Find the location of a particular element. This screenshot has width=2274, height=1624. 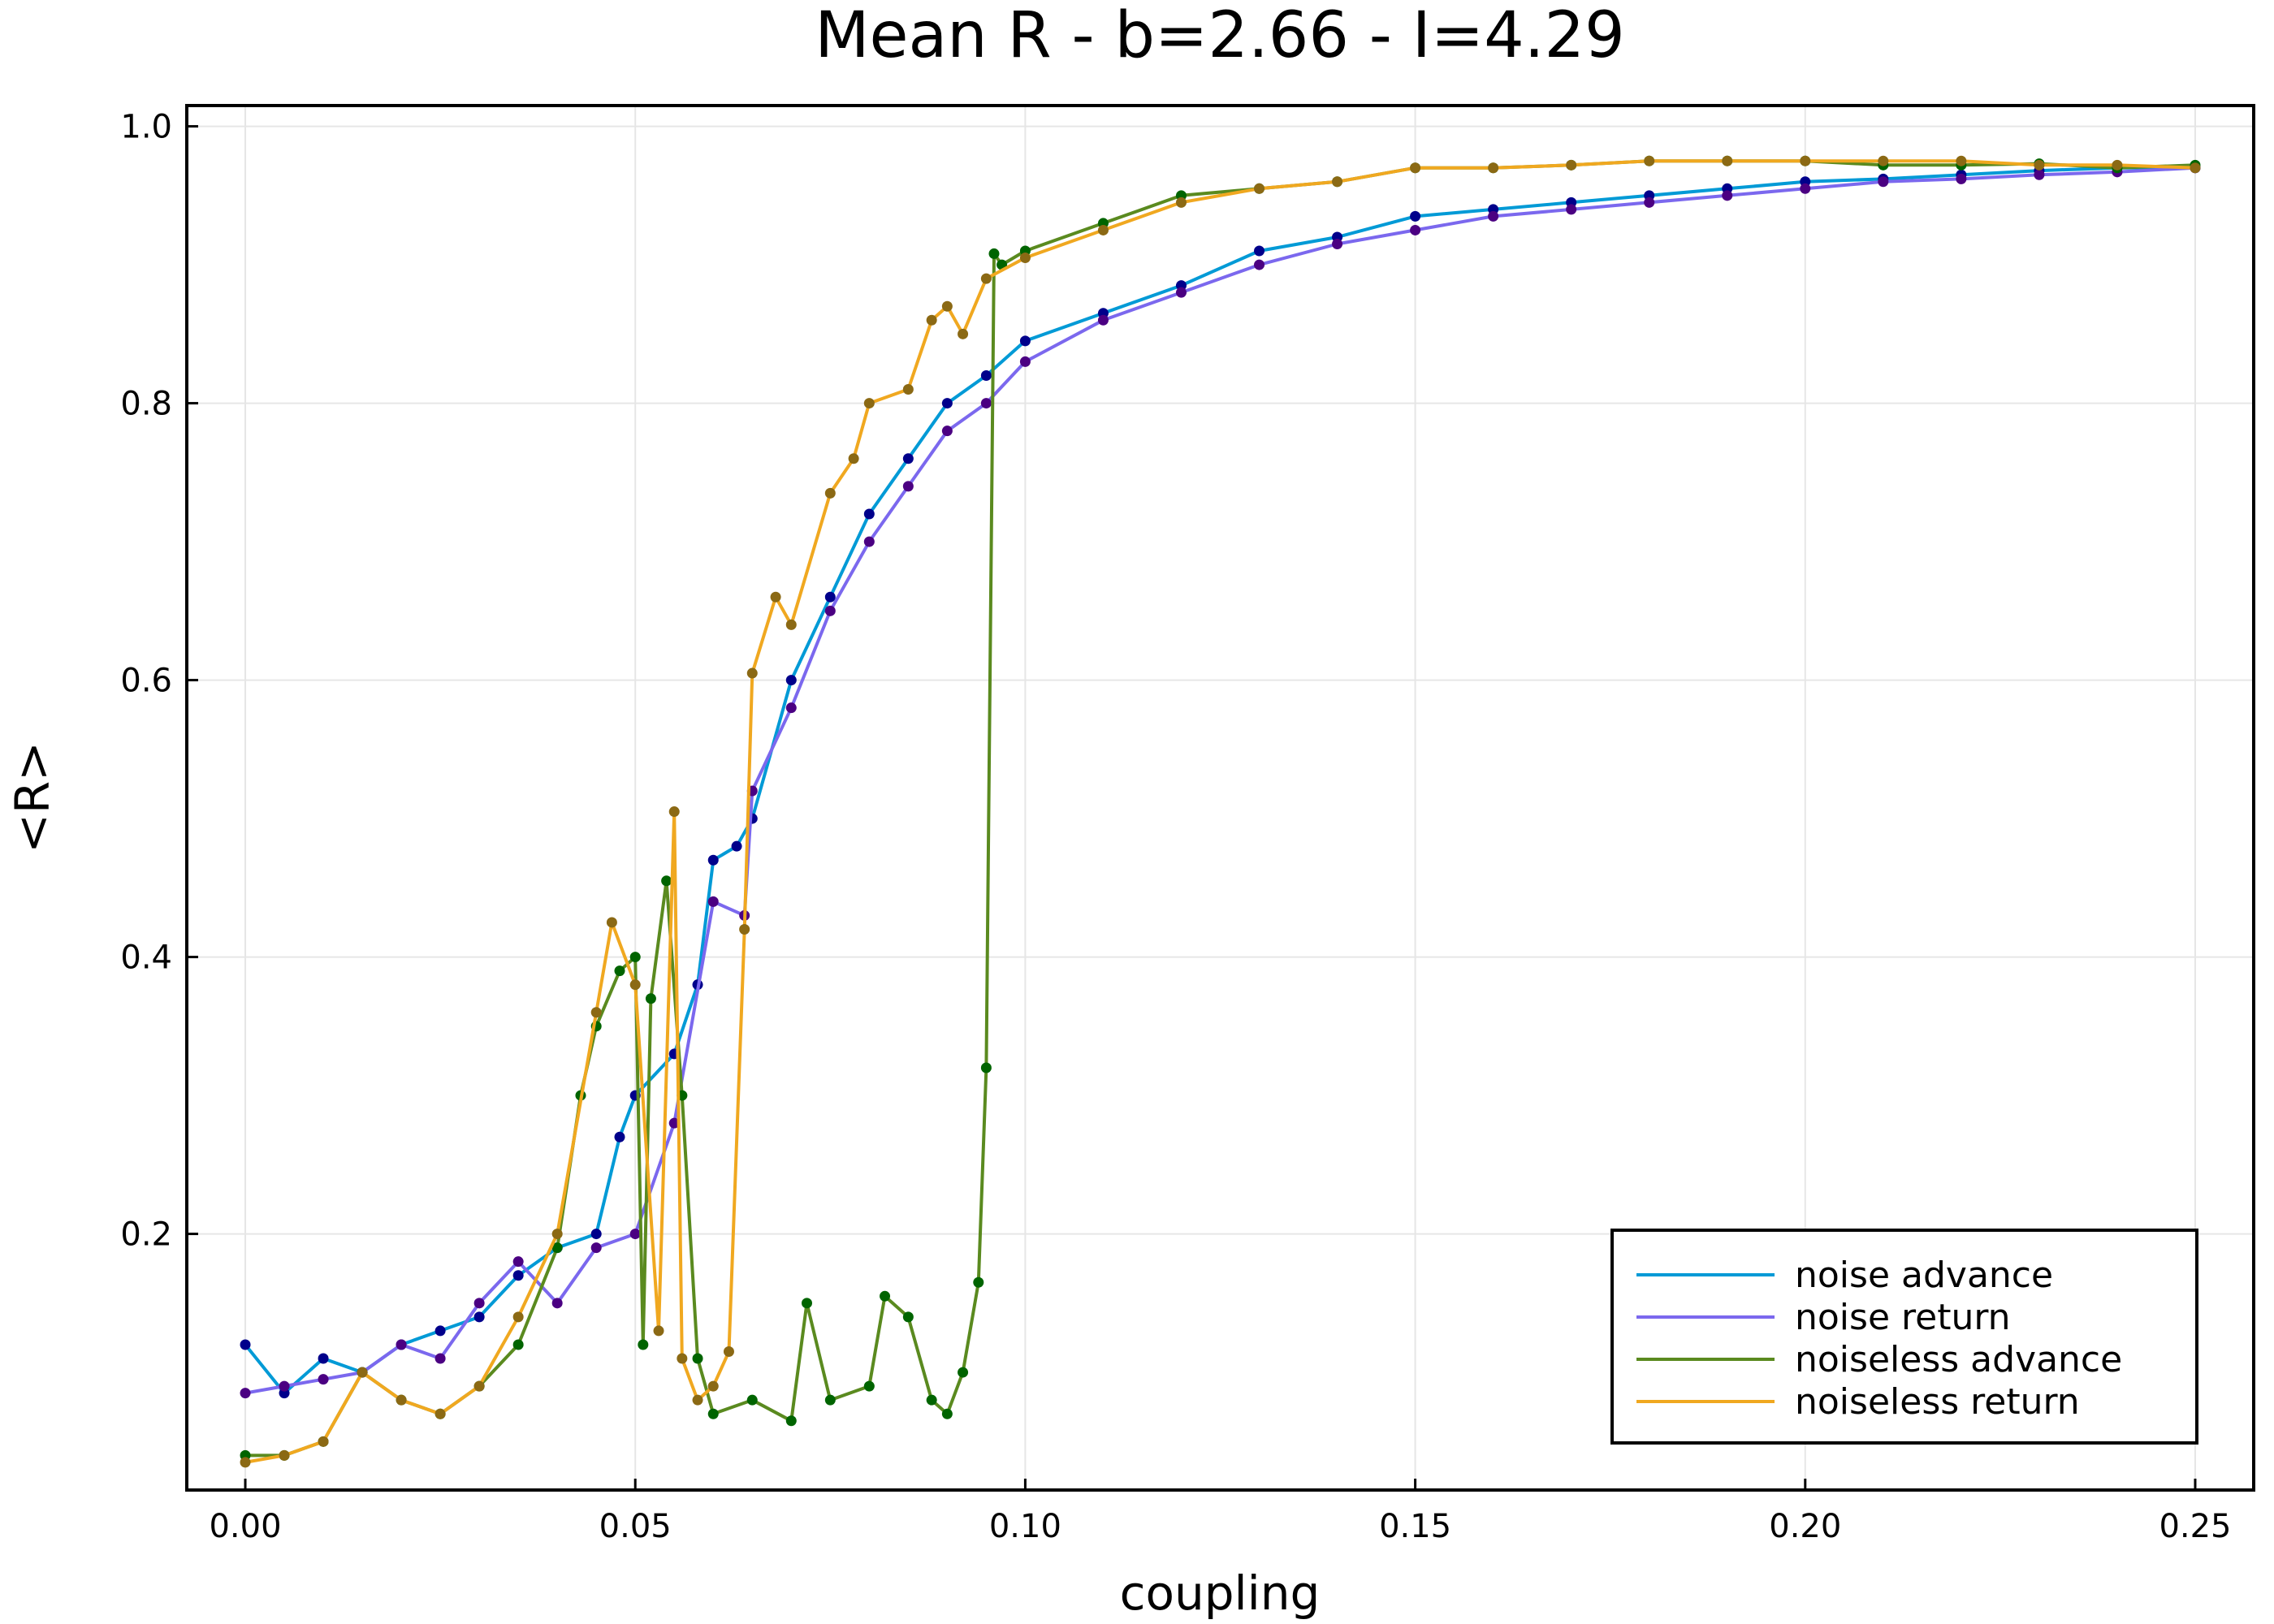

y-axis-title: <R> is located at coordinates (32, 797).